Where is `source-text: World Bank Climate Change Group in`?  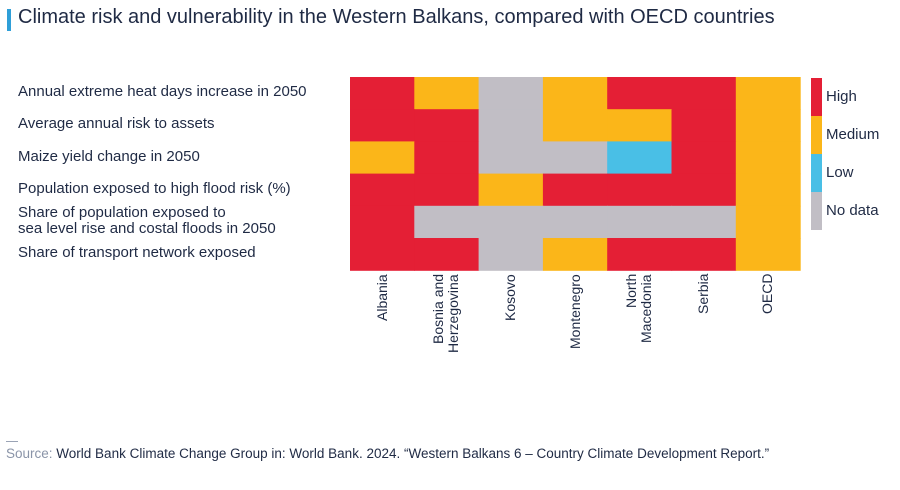 source-text: World Bank Climate Change Group in is located at coordinates (413, 453).